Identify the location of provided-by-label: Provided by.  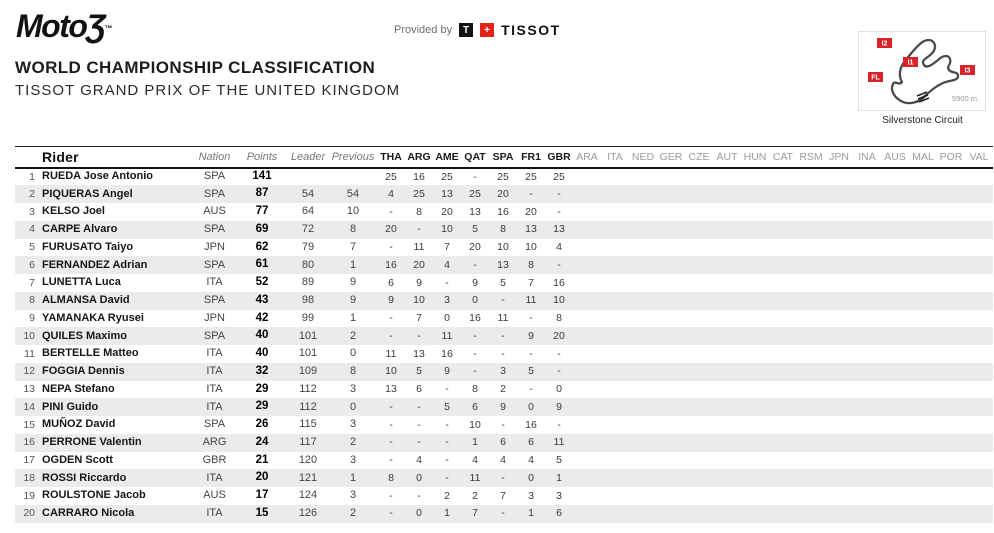
(423, 30).